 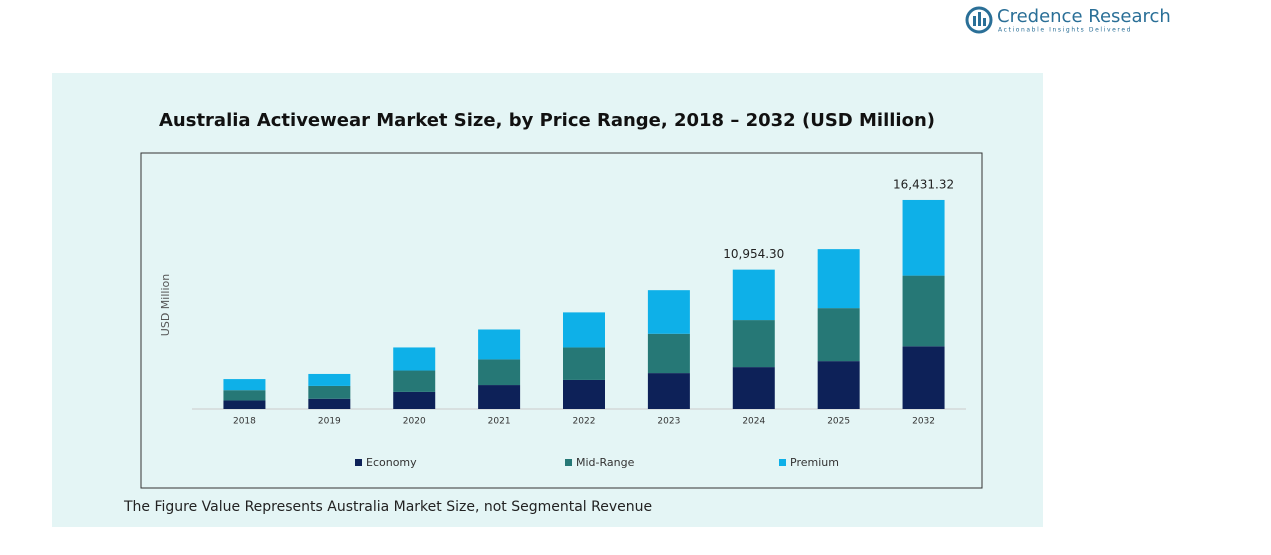 I want to click on brand-tagline: Actionable Insights Delivered, so click(x=1065, y=30).